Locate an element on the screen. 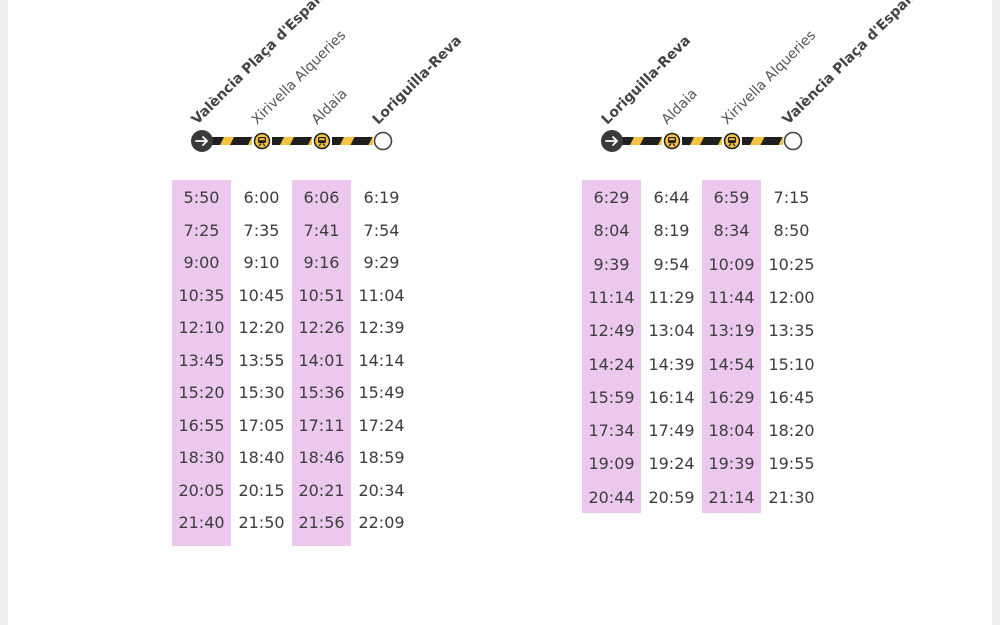  departure-time: 12:39 is located at coordinates (381, 327).